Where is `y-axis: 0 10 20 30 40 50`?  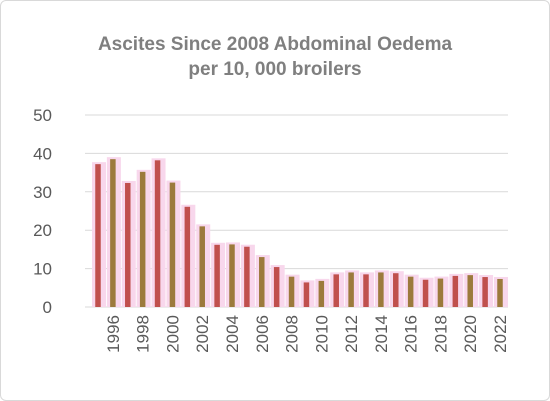 y-axis: 0 10 20 30 40 50 is located at coordinates (42, 211).